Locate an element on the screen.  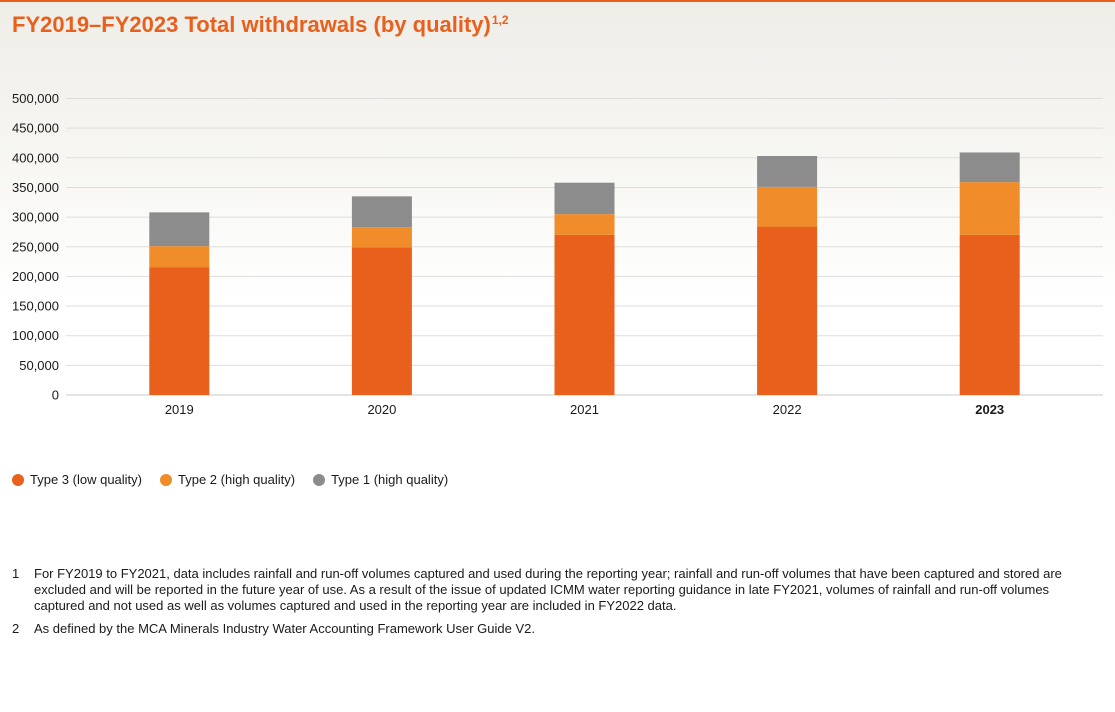
legend-swatch-type3 is located at coordinates (18, 479).